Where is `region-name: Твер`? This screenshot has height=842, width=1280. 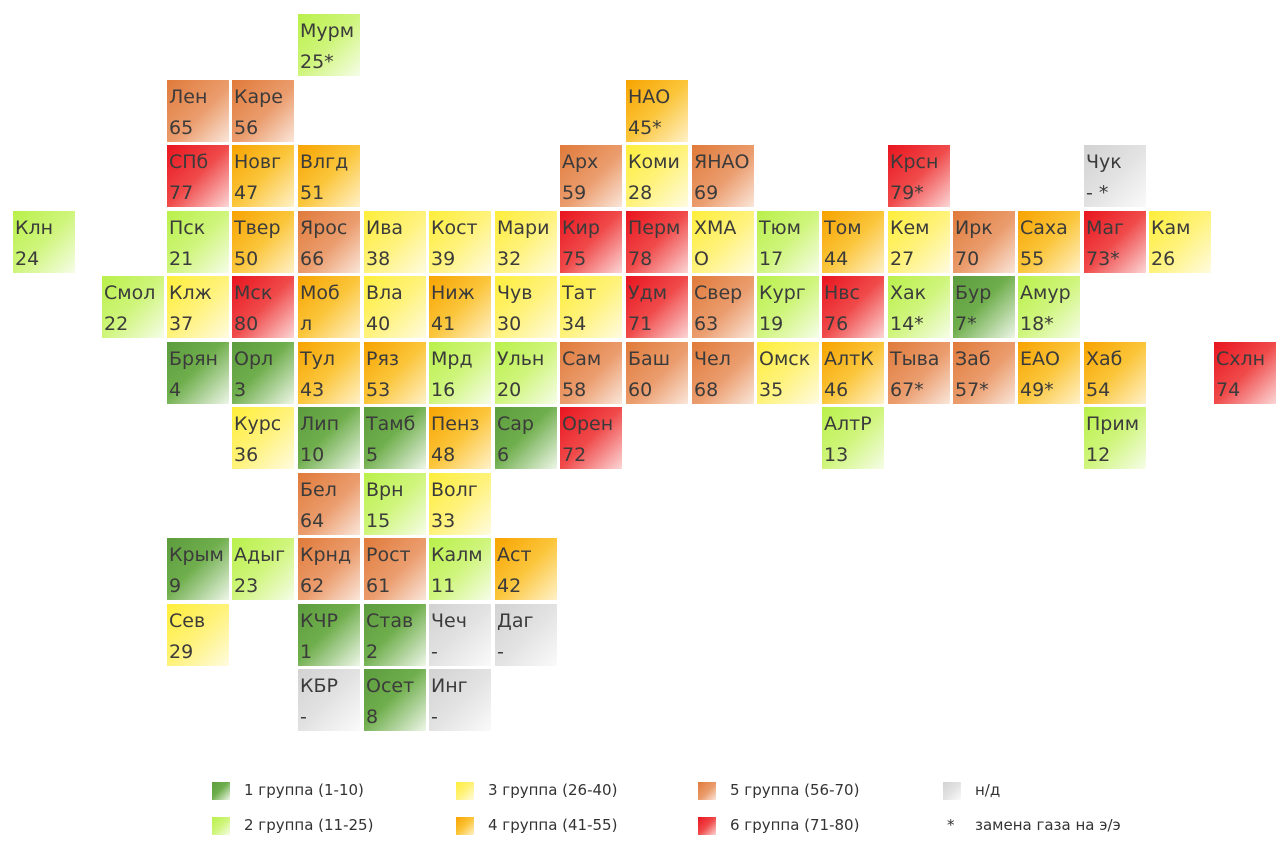
region-name: Твер is located at coordinates (257, 228).